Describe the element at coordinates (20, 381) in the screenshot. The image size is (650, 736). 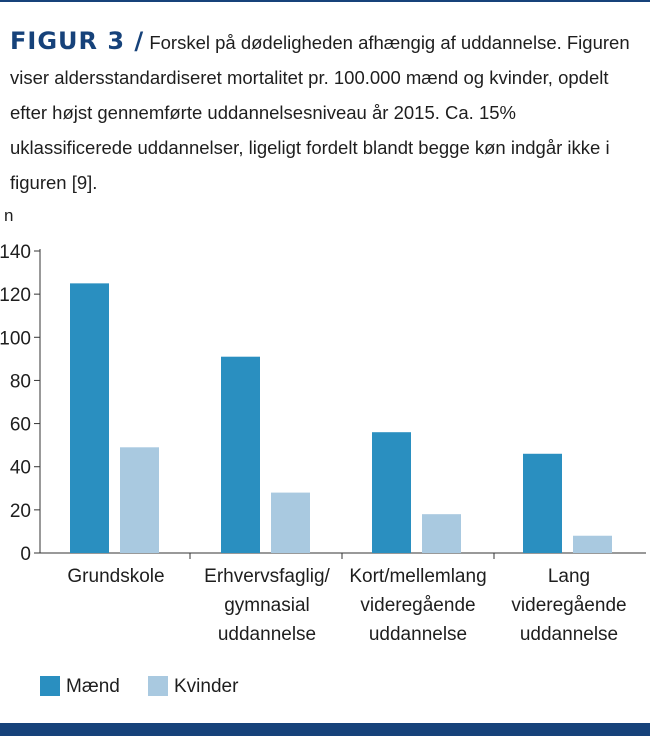
I see `y-tick-label-80: 80` at that location.